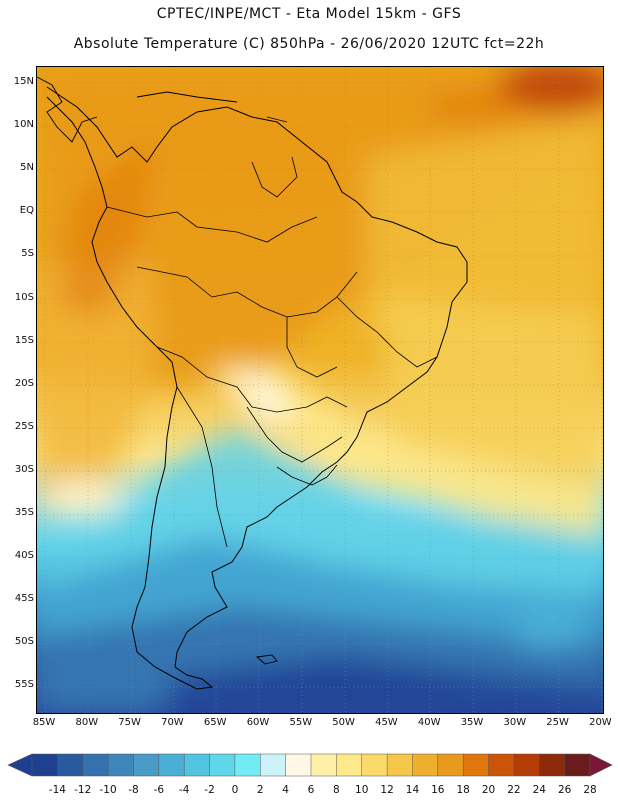 Image resolution: width=618 pixels, height=800 pixels. I want to click on latitude-label: 10S, so click(24, 297).